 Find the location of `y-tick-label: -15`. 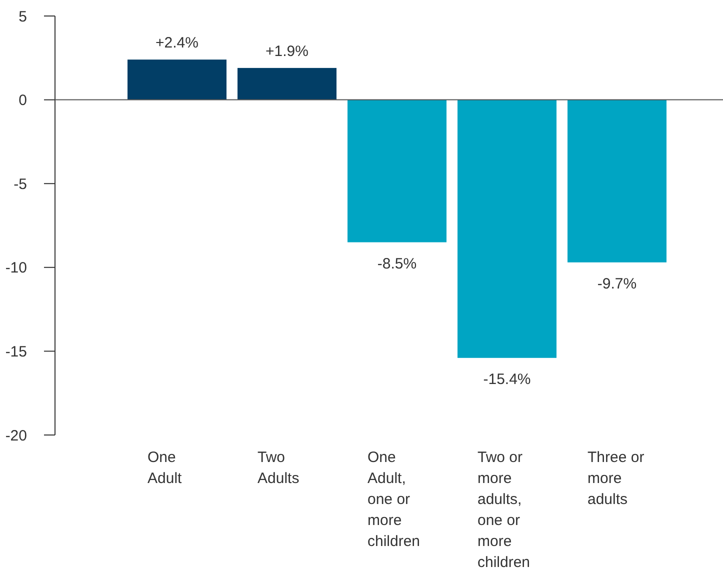

y-tick-label: -15 is located at coordinates (16, 351).